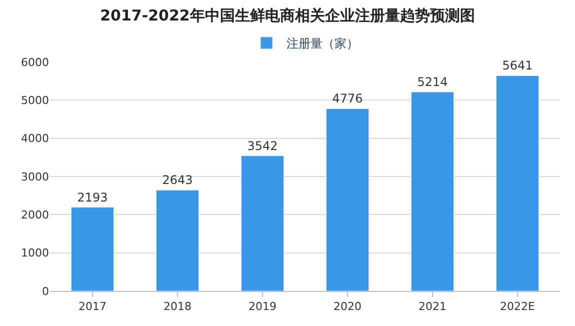 Image resolution: width=575 pixels, height=326 pixels. I want to click on y-tick-label: 0, so click(45, 291).